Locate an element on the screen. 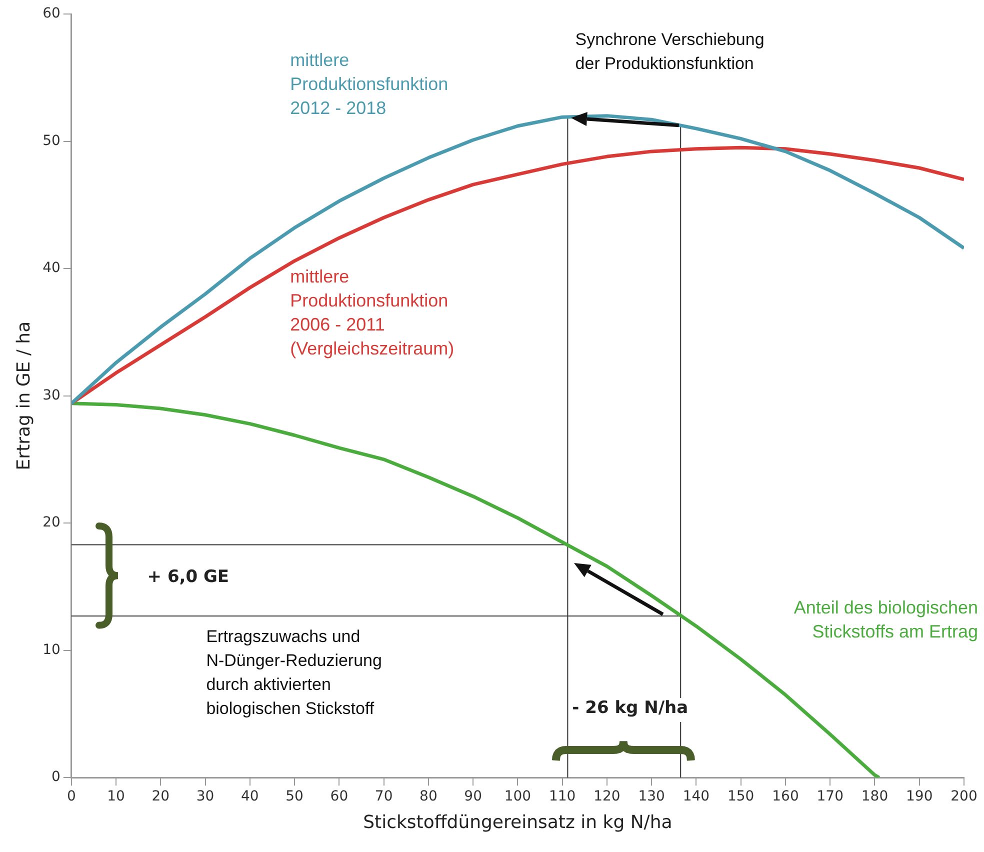 This screenshot has height=852, width=984. x-tick-label: 0 is located at coordinates (71, 796).